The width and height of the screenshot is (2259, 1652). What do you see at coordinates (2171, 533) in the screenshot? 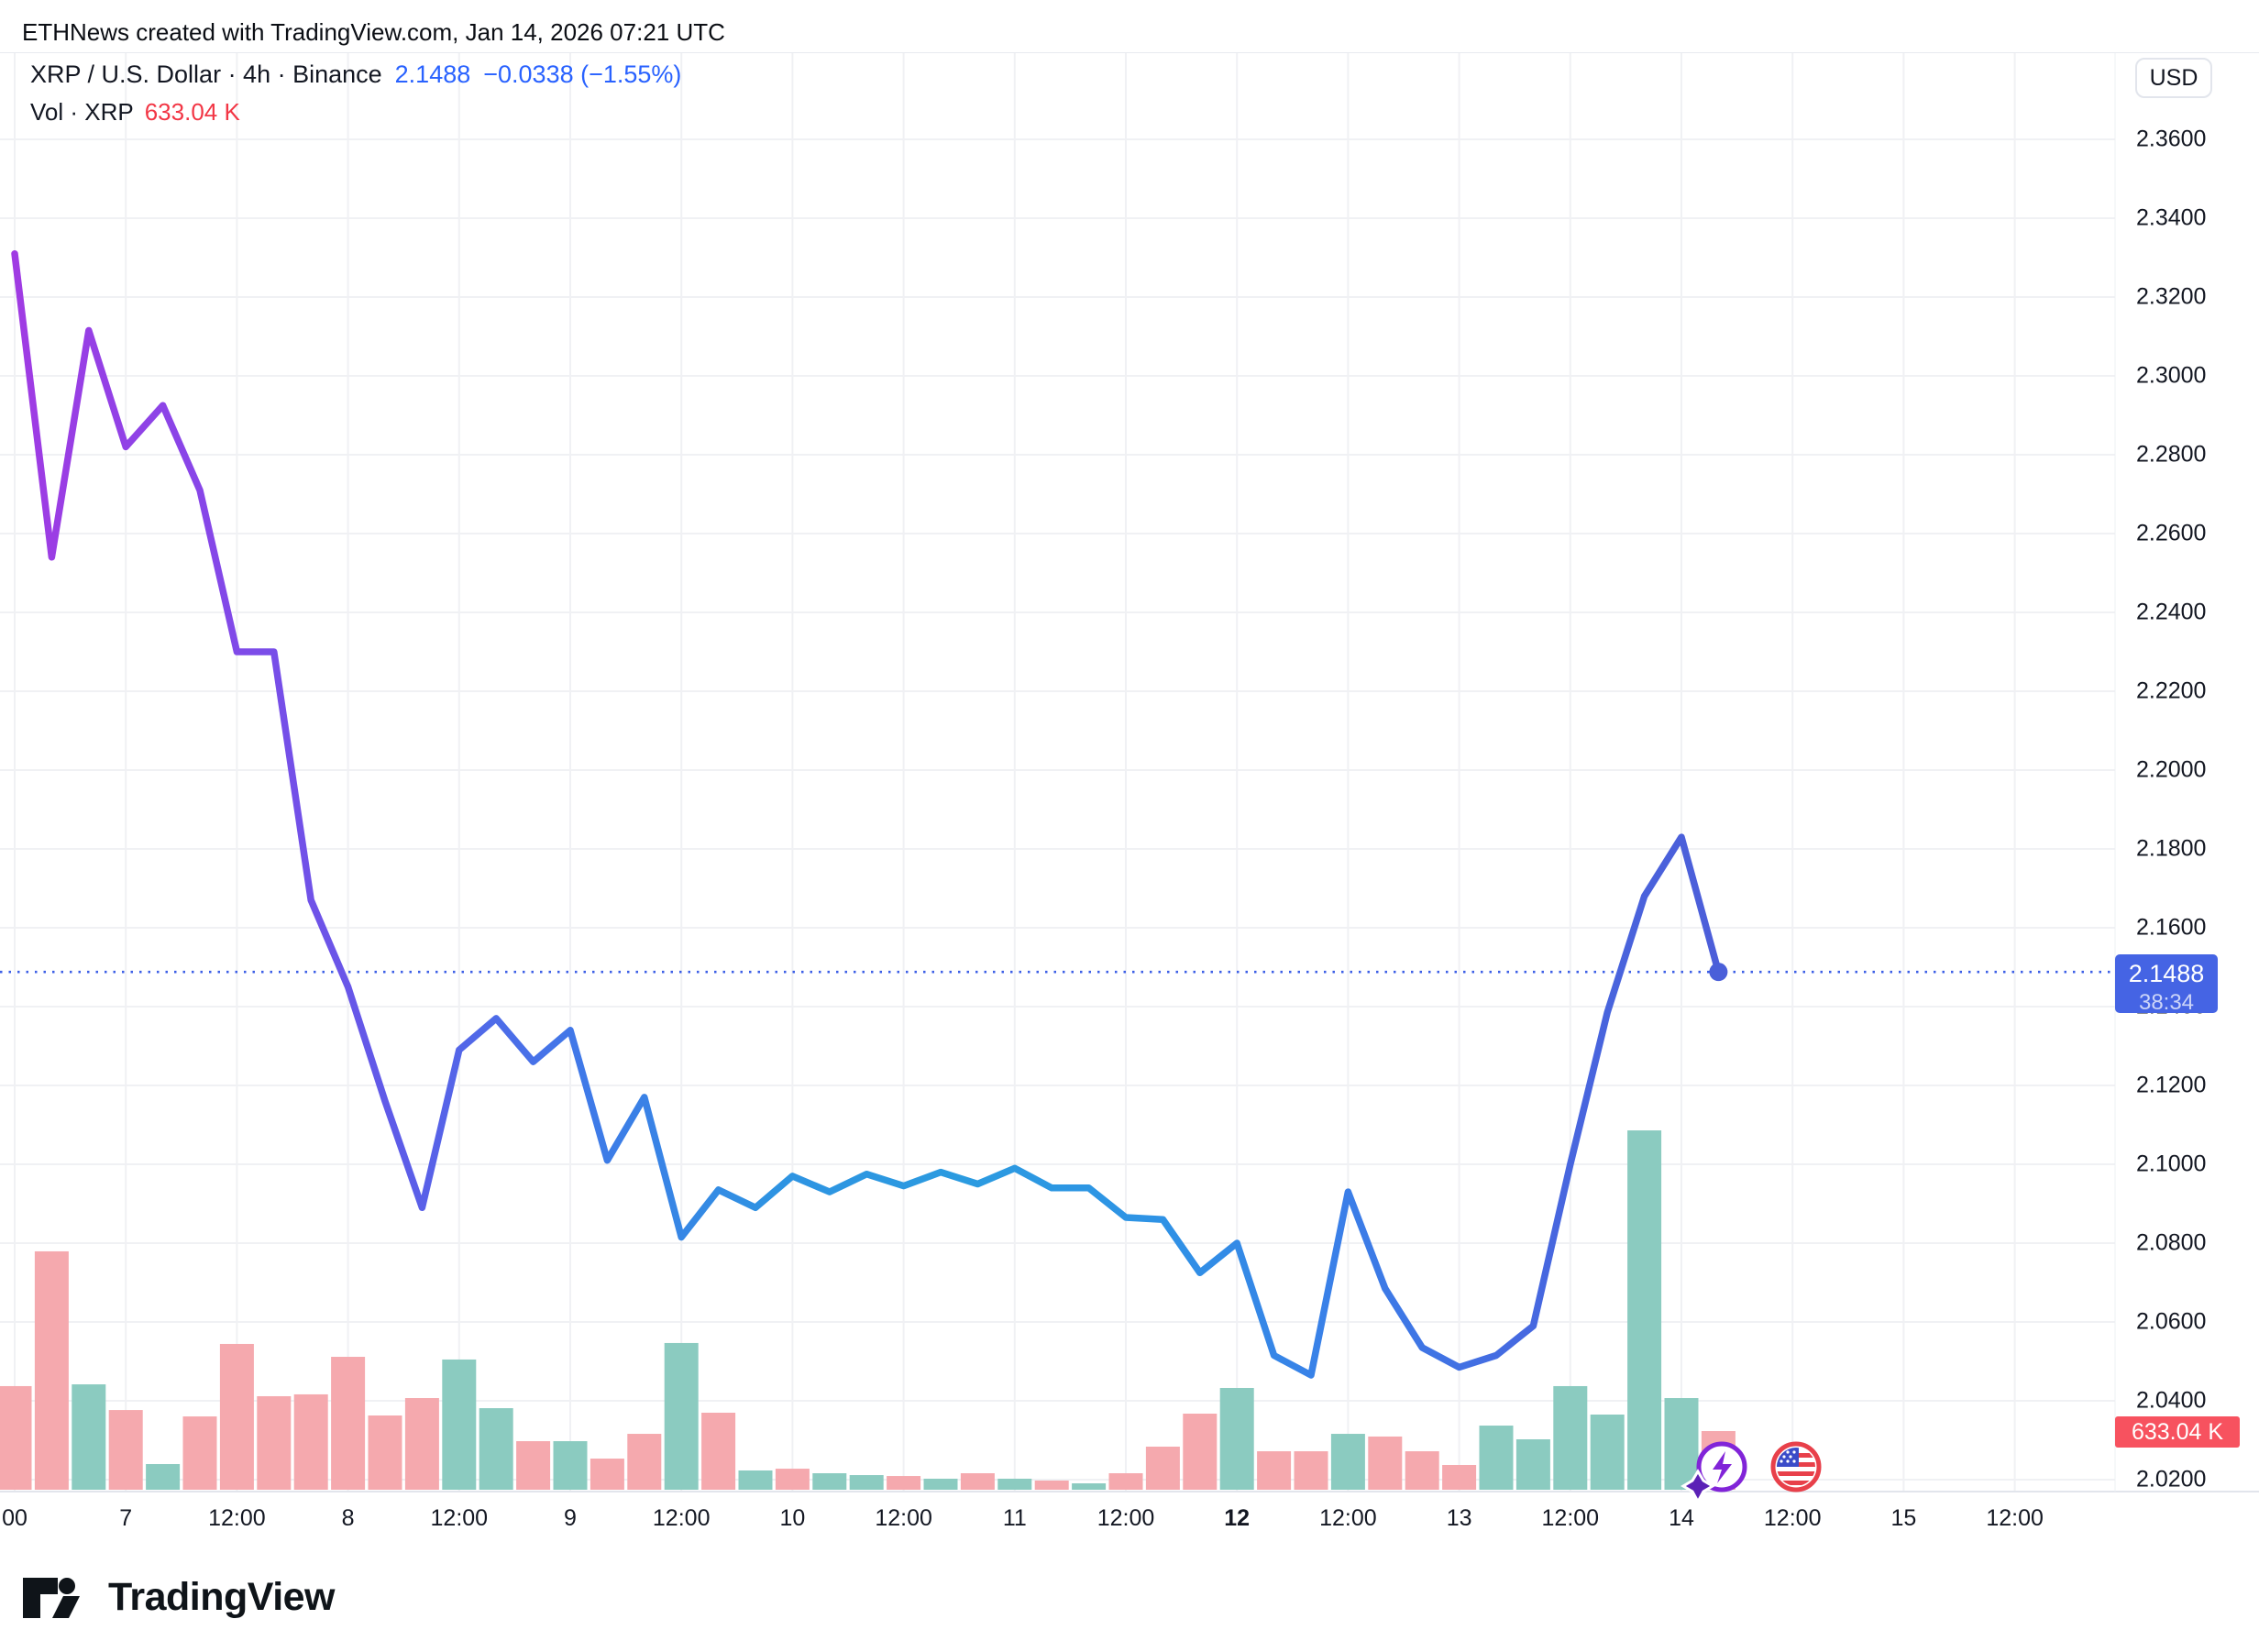
I see `price-axis-label: 2.2600` at bounding box center [2171, 533].